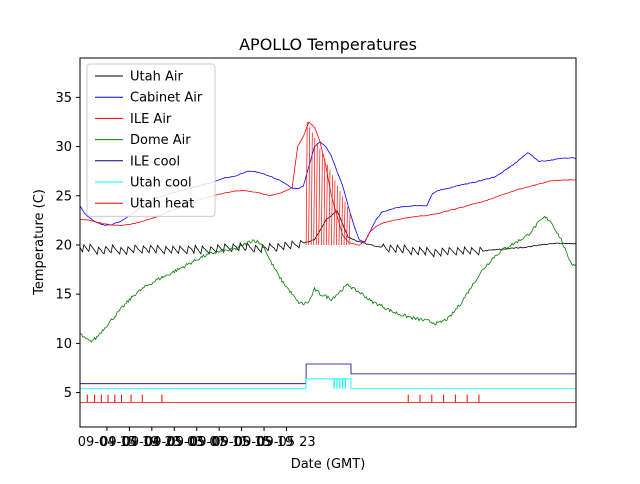 This screenshot has width=640, height=484. I want to click on y-tick-label: 25, so click(63, 196).